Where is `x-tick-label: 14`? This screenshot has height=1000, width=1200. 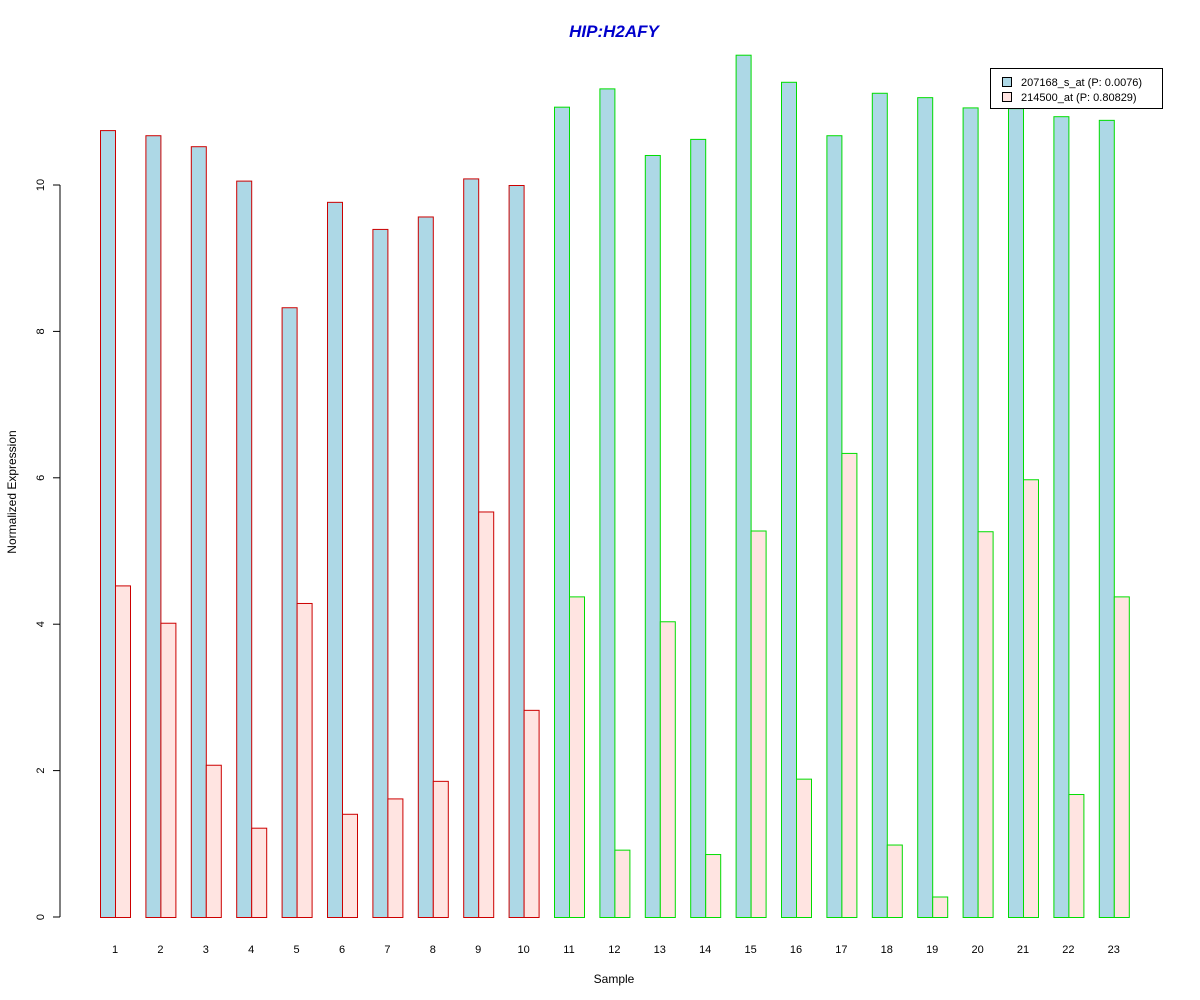
x-tick-label: 14 is located at coordinates (705, 950).